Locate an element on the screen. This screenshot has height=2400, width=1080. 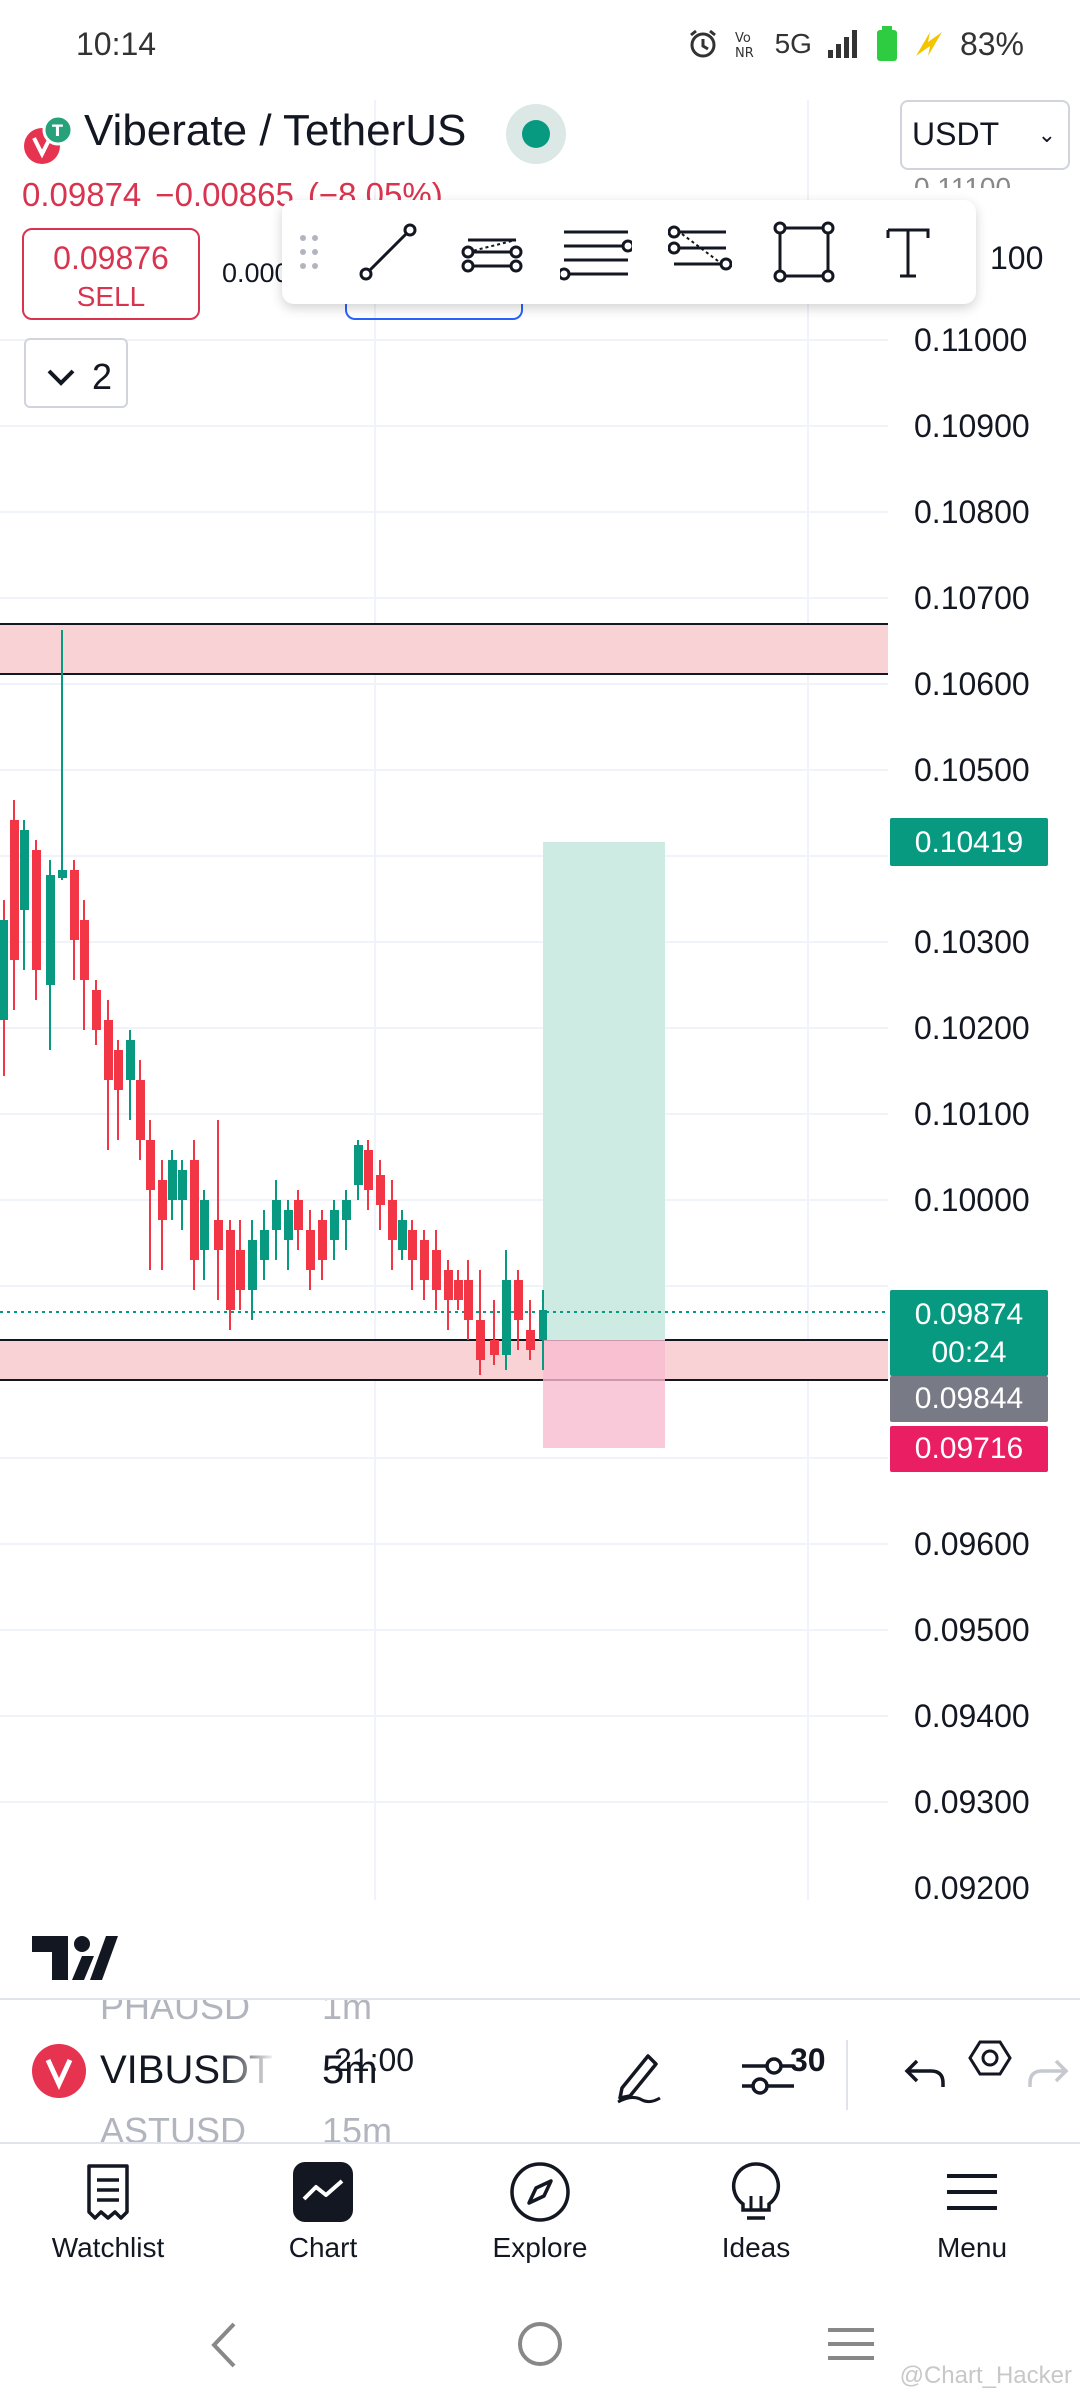
home-icon is located at coordinates (540, 2344).